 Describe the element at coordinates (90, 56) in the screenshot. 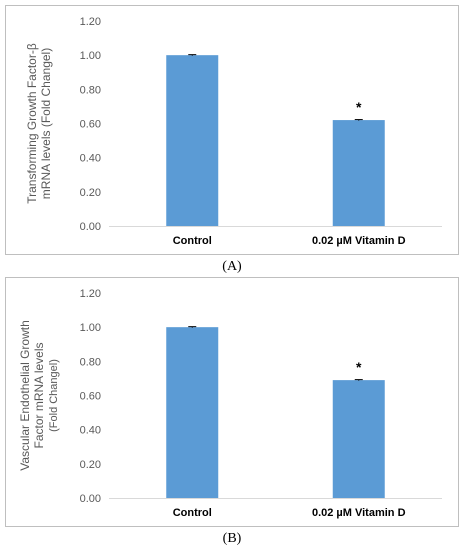

I see `chart-a-y-tick-label: 1.00` at that location.